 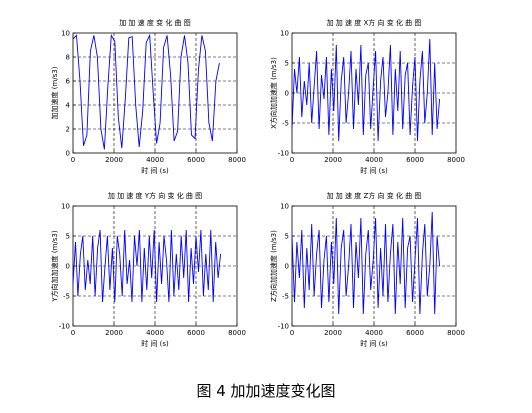 What do you see at coordinates (273, 266) in the screenshot?
I see `y-axis-label: Z方向加加速度 (m/s3)` at bounding box center [273, 266].